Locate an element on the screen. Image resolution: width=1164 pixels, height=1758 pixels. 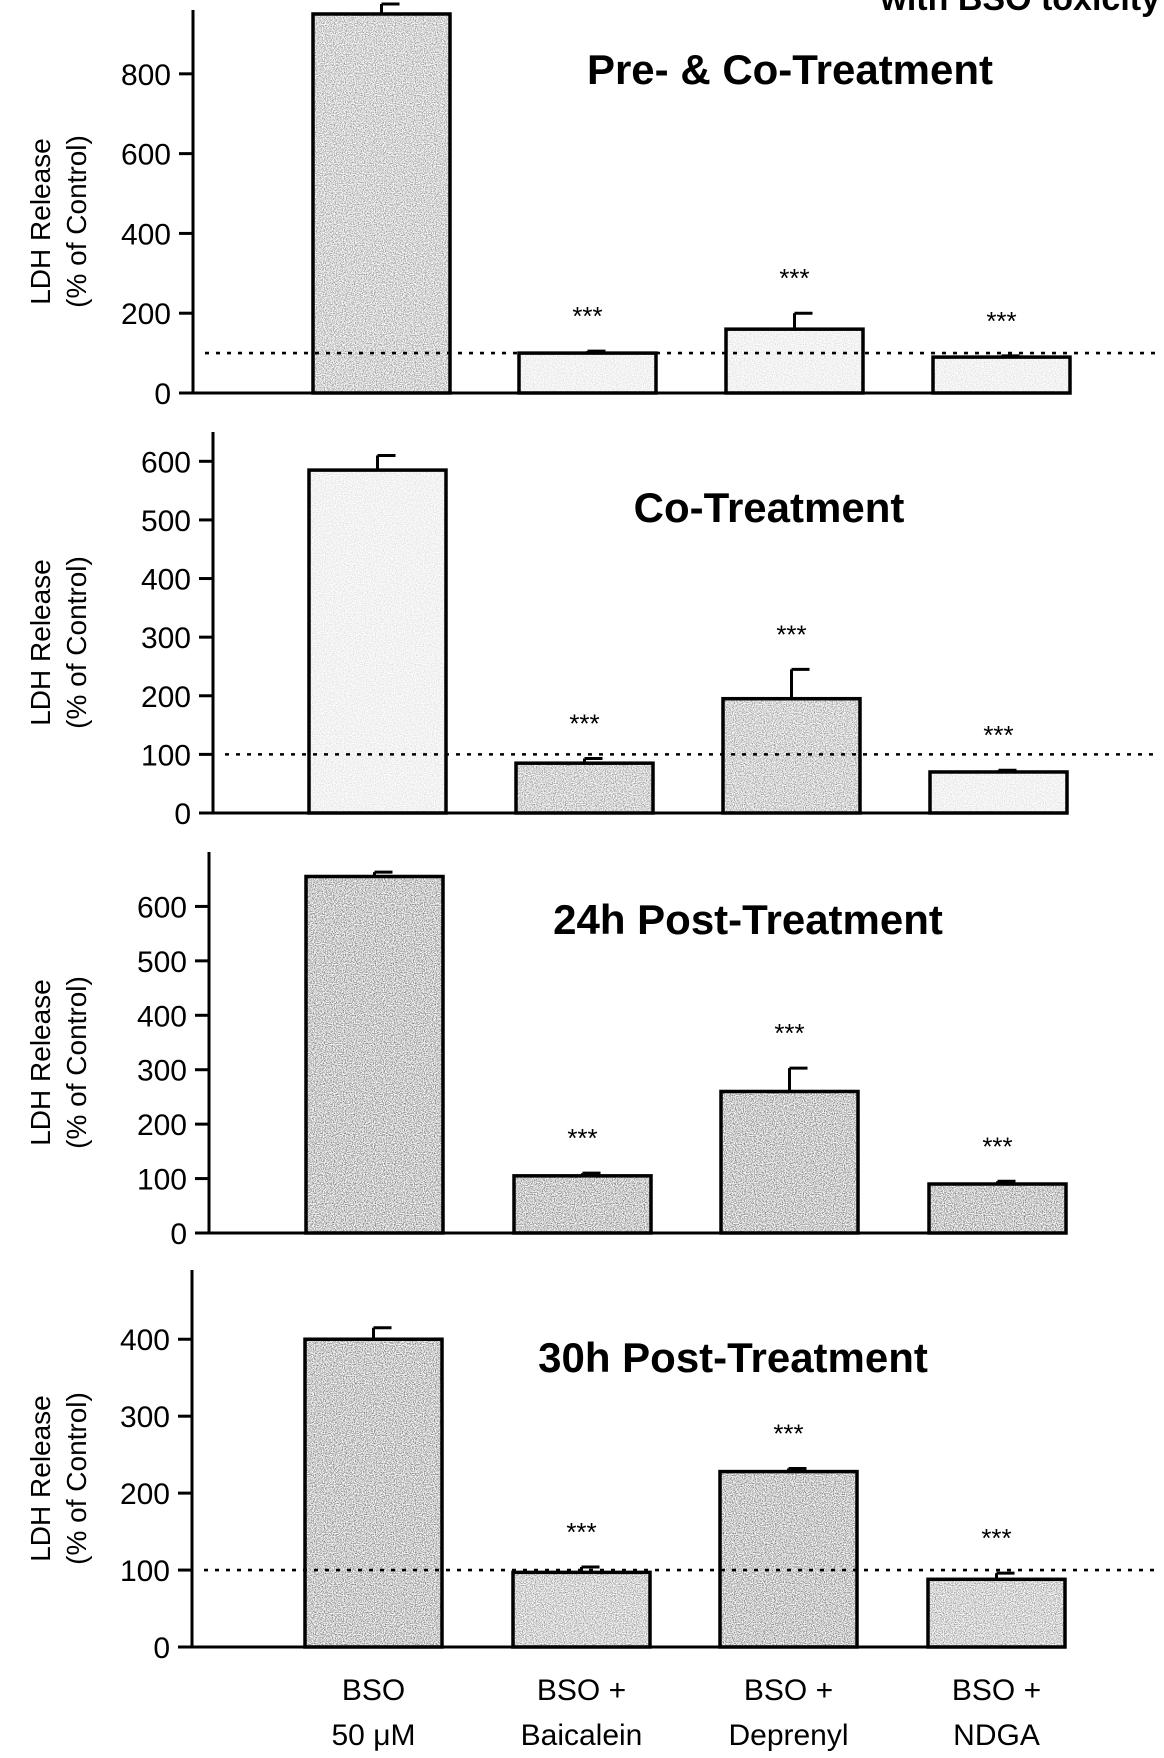
panel-title: 30h Post-Treatment is located at coordinates (733, 1357).